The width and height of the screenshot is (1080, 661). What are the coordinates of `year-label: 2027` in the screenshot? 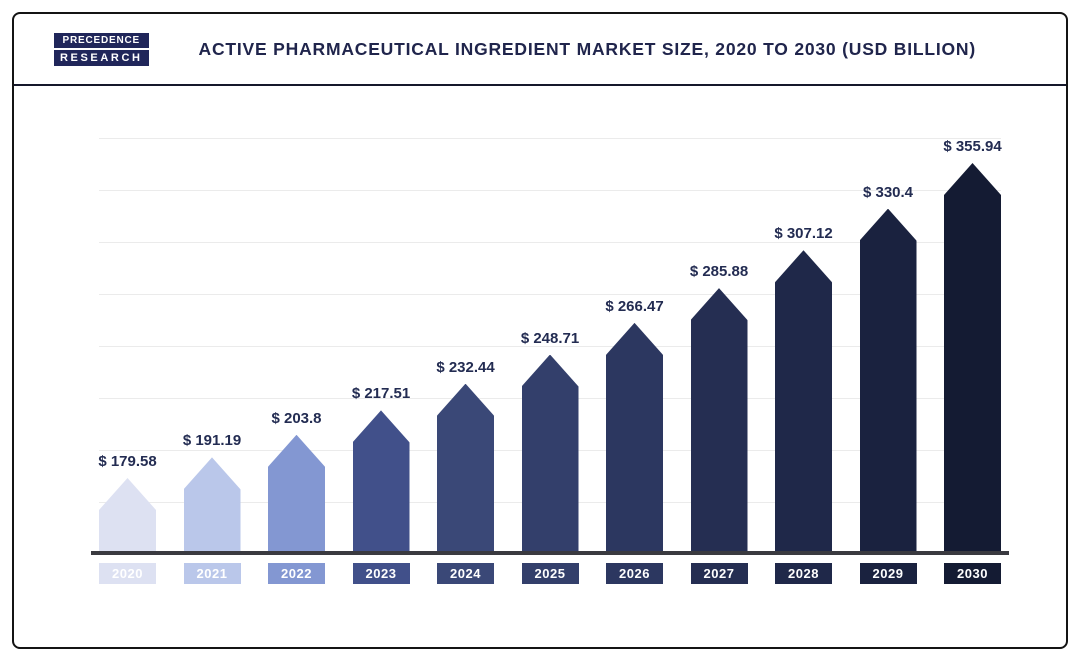 It's located at (719, 573).